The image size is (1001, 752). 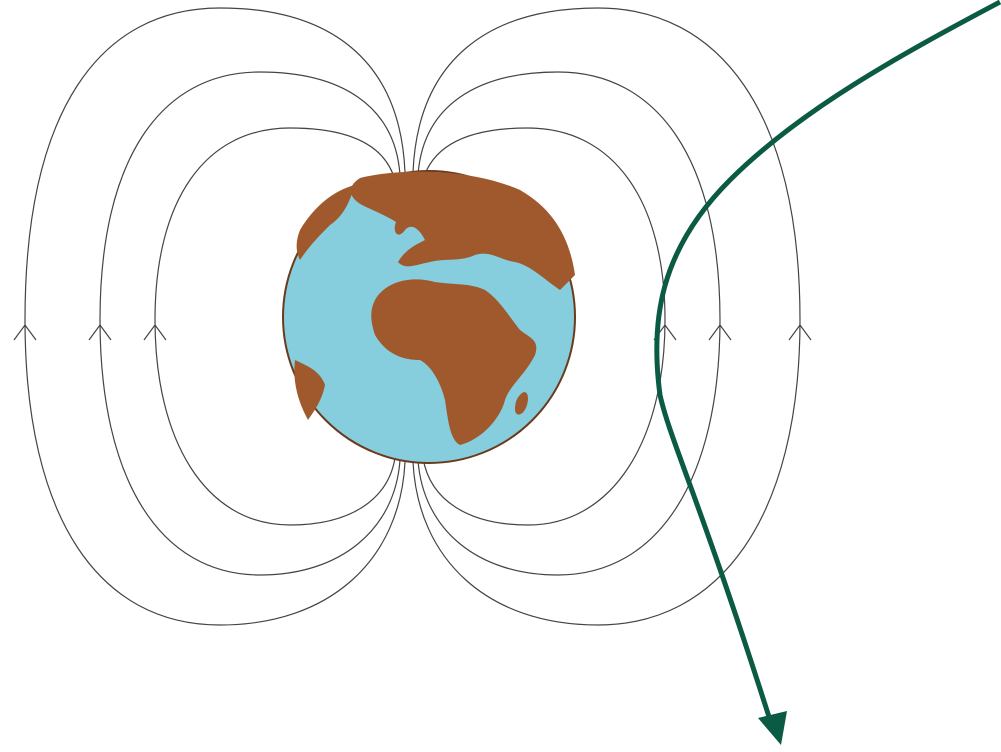 What do you see at coordinates (772, 728) in the screenshot?
I see `trajectory-arrowhead` at bounding box center [772, 728].